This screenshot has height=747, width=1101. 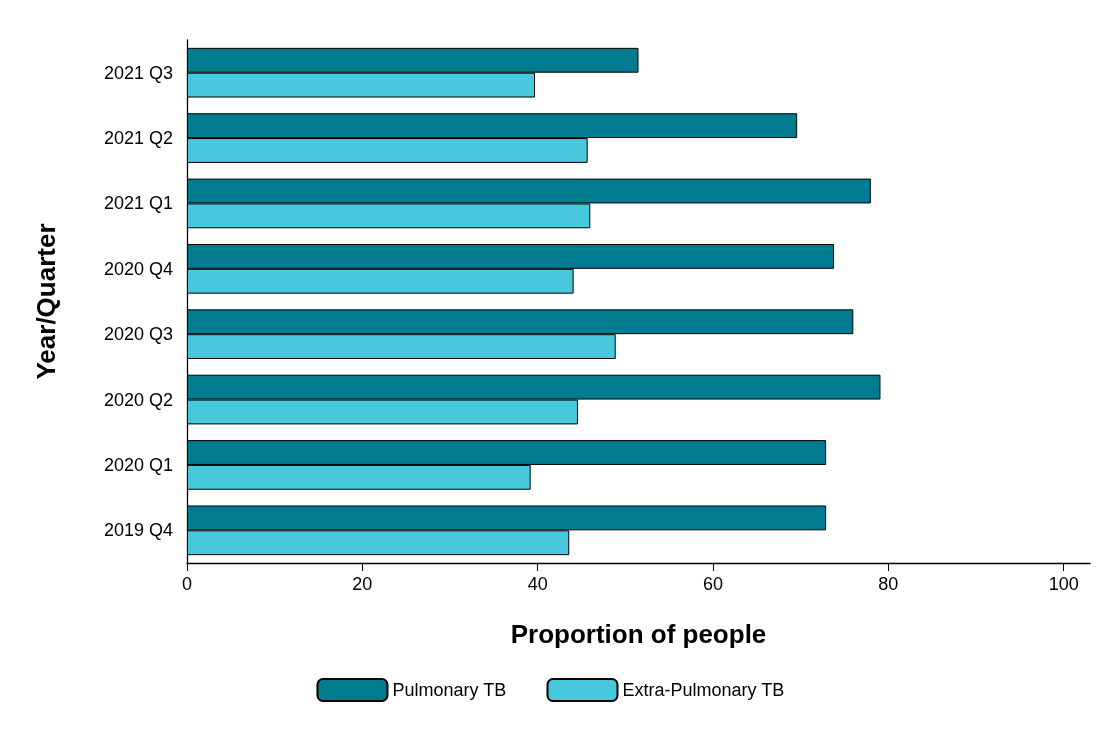 What do you see at coordinates (1063, 584) in the screenshot?
I see `x-tick-label: 100` at bounding box center [1063, 584].